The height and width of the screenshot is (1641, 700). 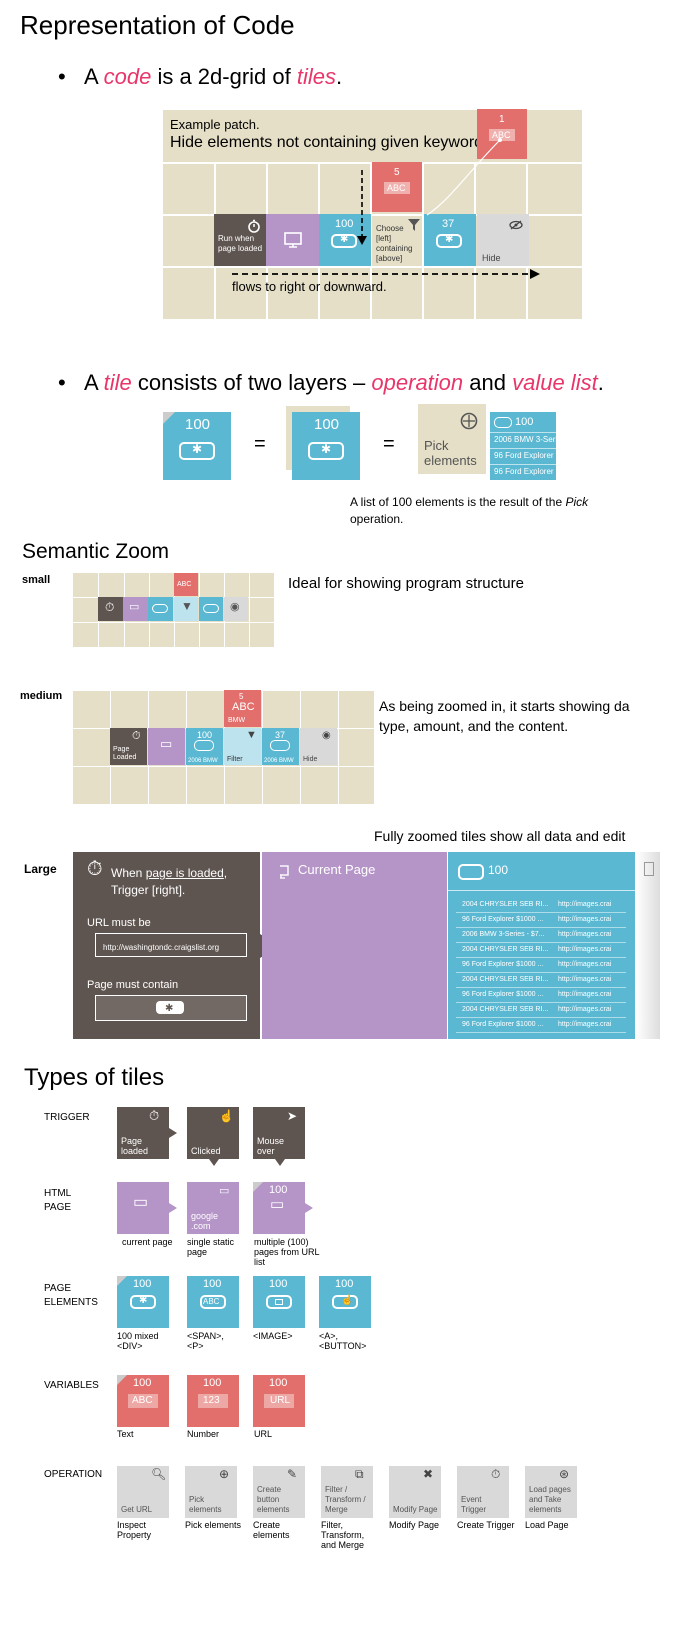 What do you see at coordinates (213, 1302) in the screenshot?
I see `span-elements-tile: 100 ABC` at bounding box center [213, 1302].